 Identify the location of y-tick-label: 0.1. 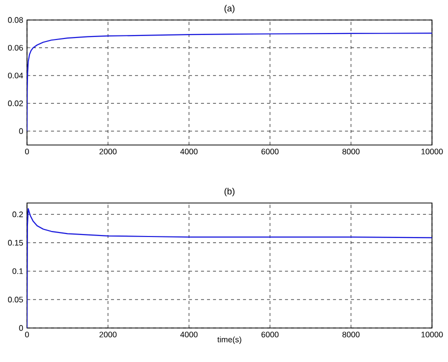
(17, 271).